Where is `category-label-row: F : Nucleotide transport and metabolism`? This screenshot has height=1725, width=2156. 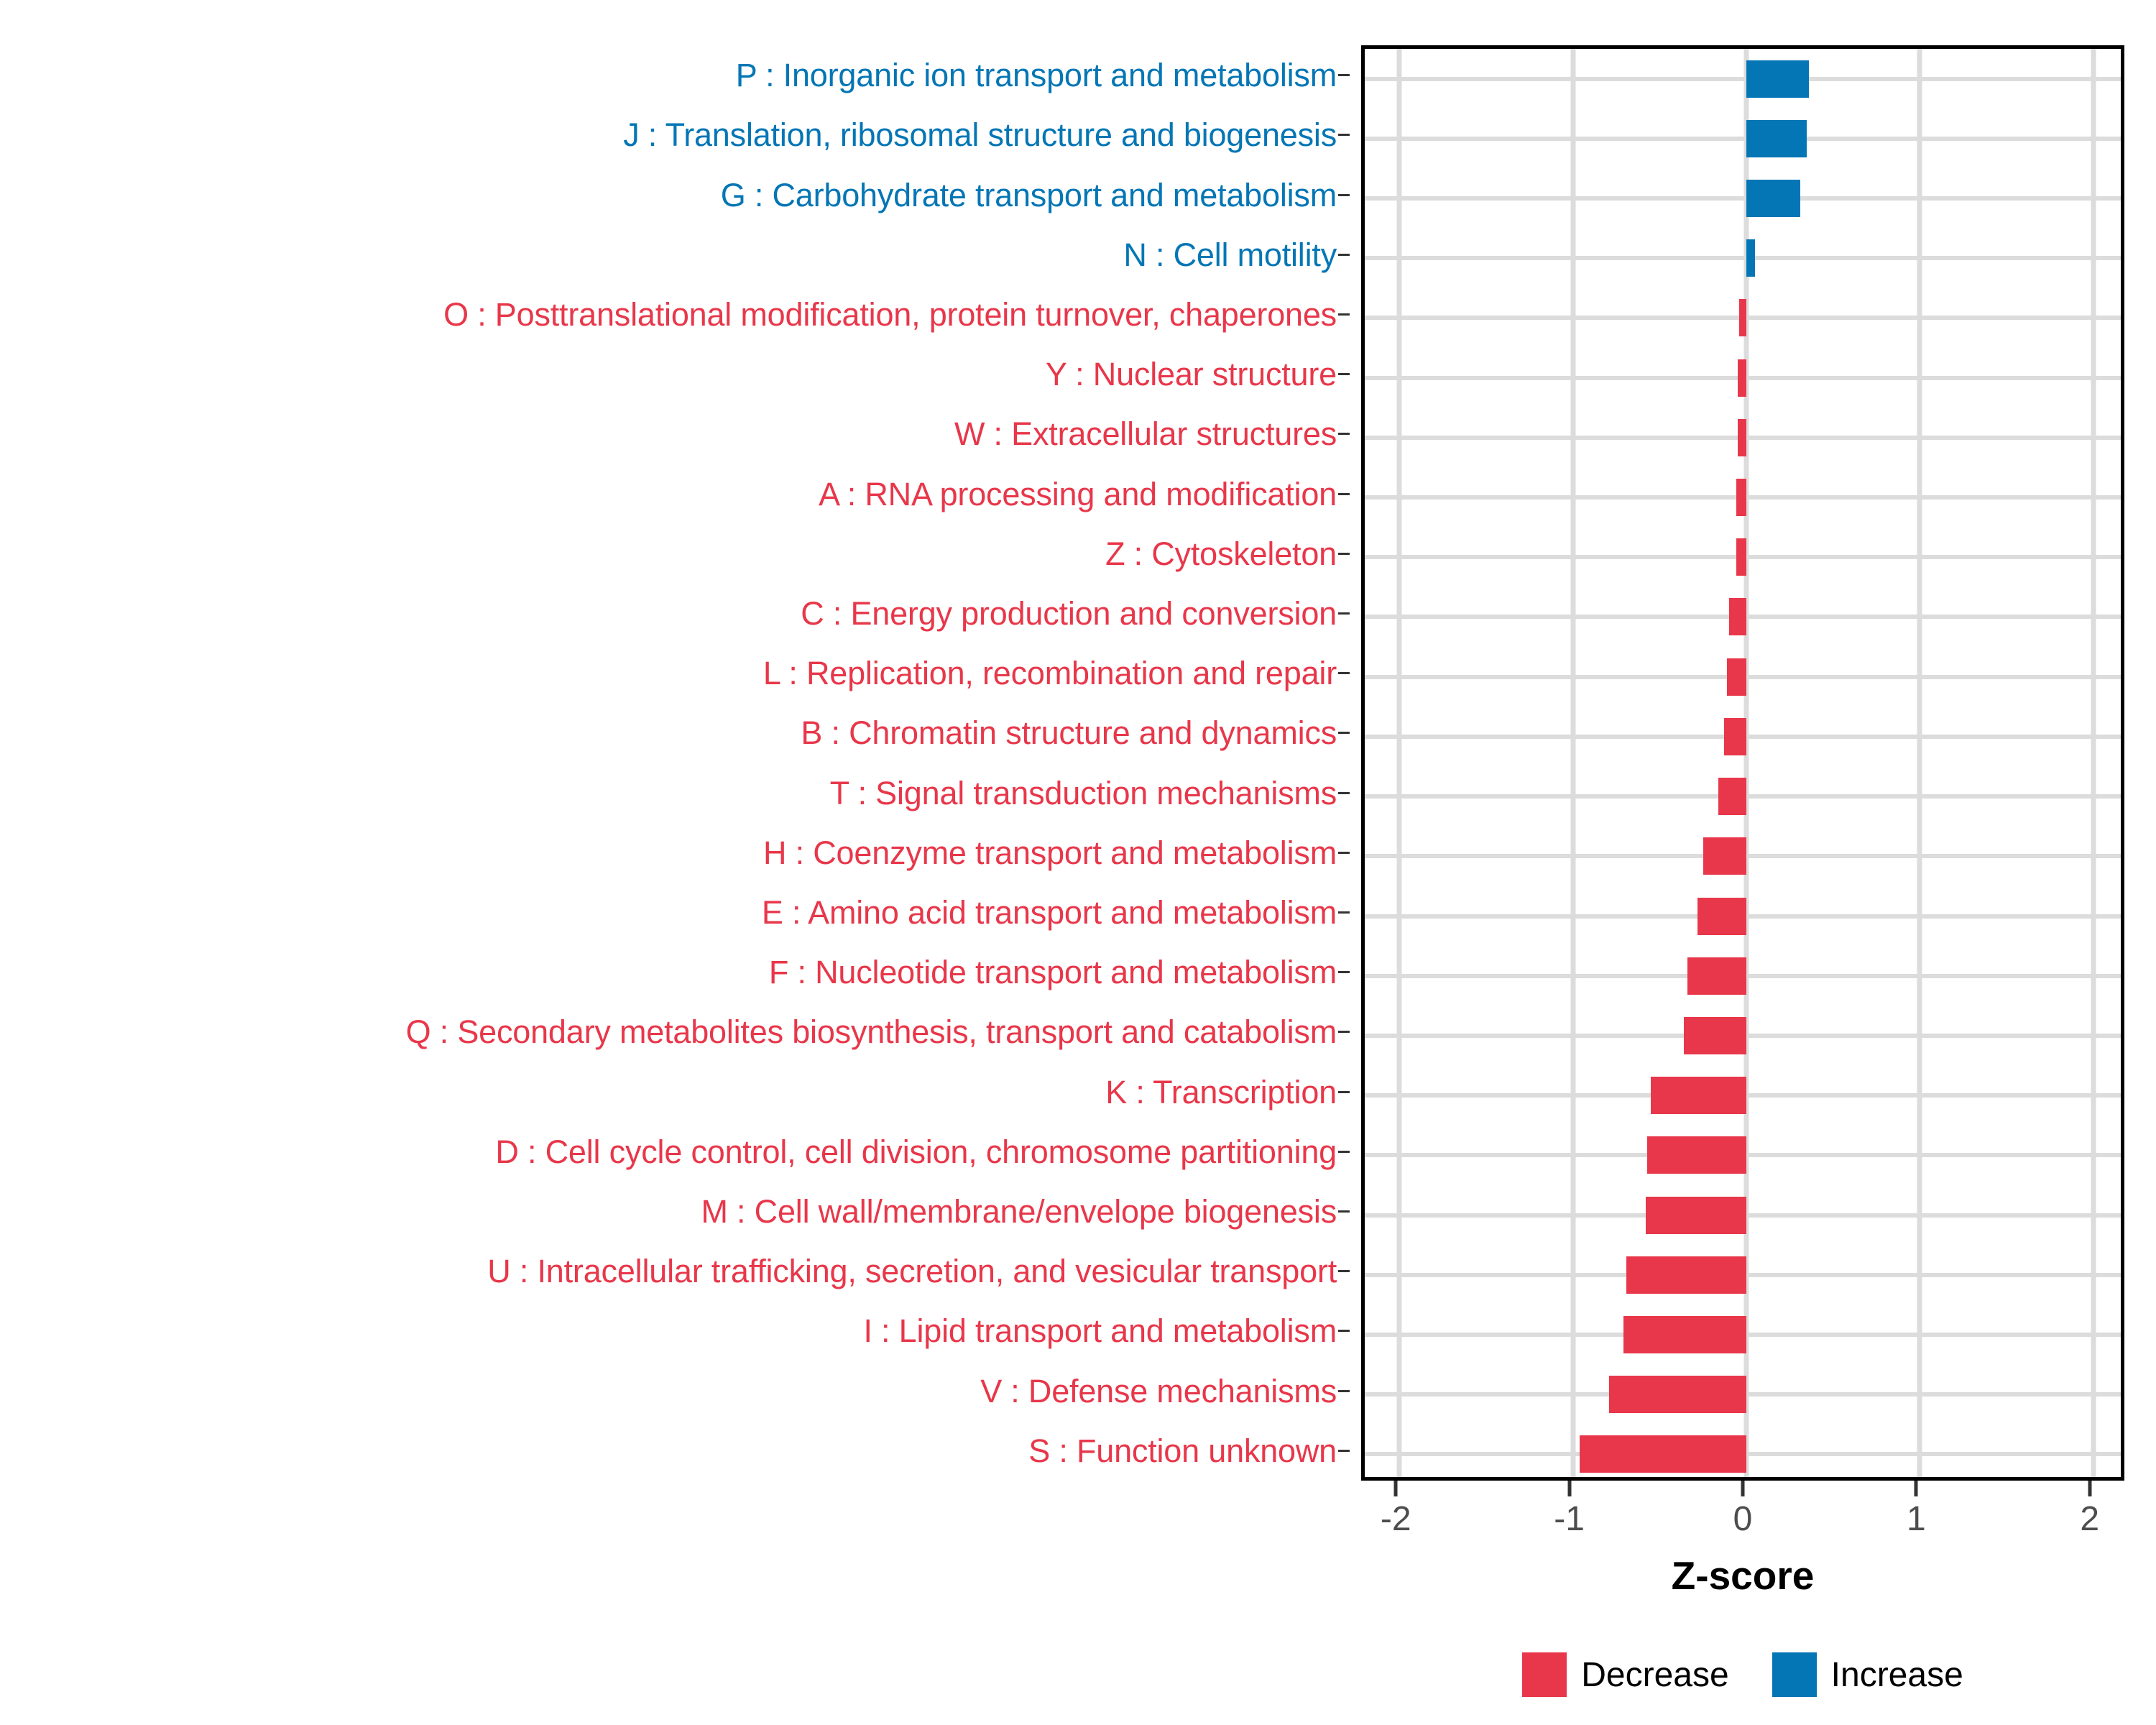
category-label-row: F : Nucleotide transport and metabolism is located at coordinates (675, 972).